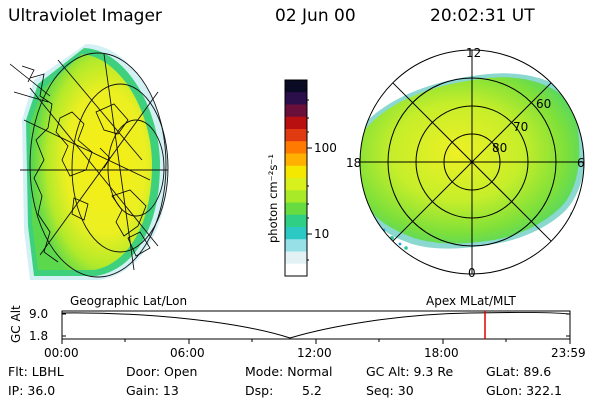  I want to click on geographic-label: Geographic Lat/Lon, so click(129, 301).